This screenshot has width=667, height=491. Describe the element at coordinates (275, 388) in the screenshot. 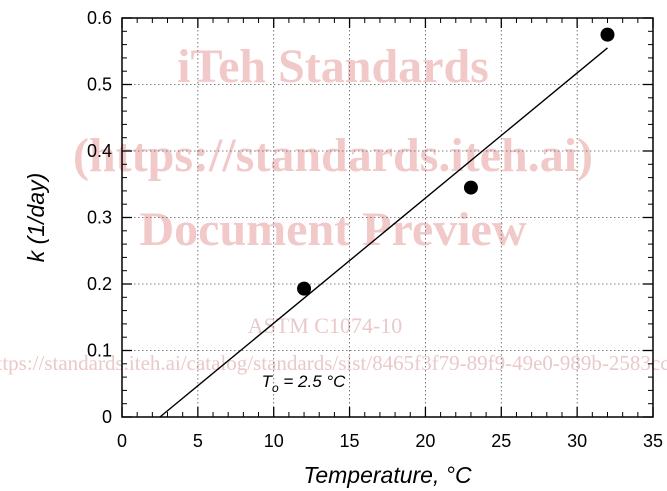

I see `annotation-subscript: o` at that location.